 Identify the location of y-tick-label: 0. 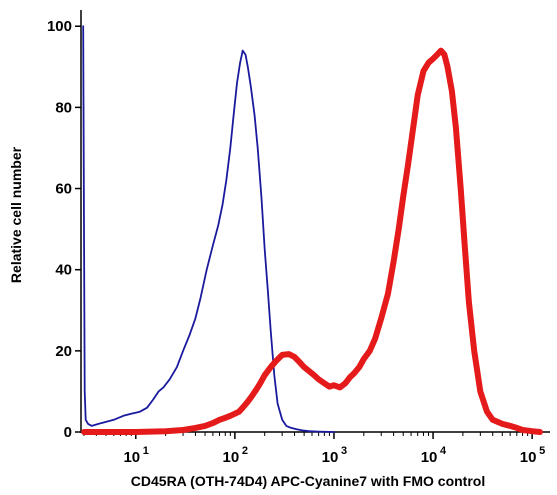
(68, 432).